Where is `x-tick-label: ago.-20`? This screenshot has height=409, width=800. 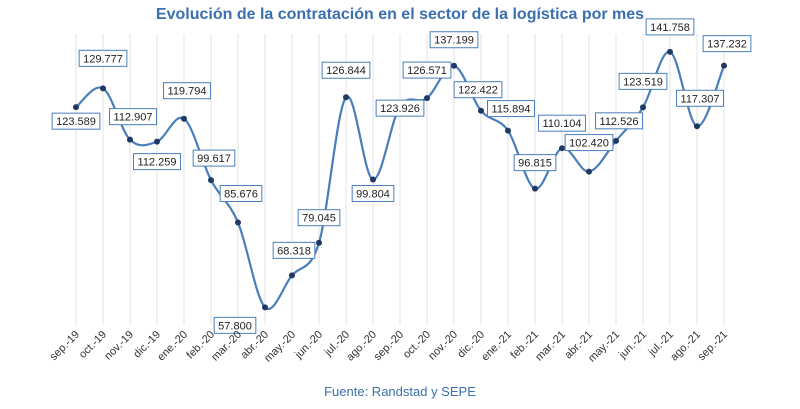 x-tick-label: ago.-20 is located at coordinates (361, 346).